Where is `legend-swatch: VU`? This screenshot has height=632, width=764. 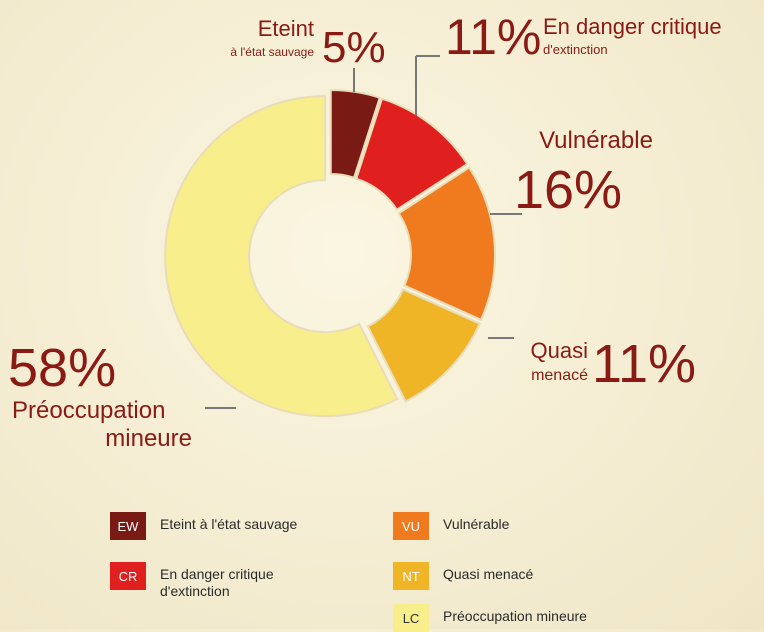
legend-swatch: VU is located at coordinates (411, 526).